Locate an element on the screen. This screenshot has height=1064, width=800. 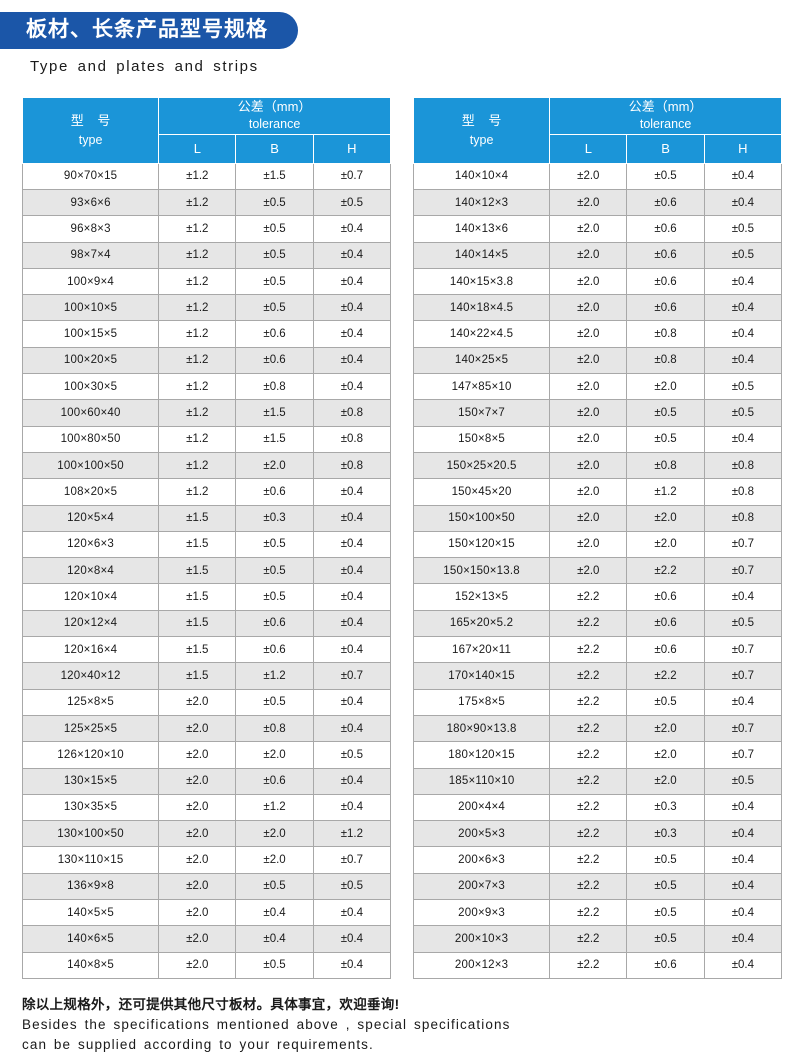
table-row: 152×13×5 ±2.2 ±0.6 ±0.4 is located at coordinates (597, 597).